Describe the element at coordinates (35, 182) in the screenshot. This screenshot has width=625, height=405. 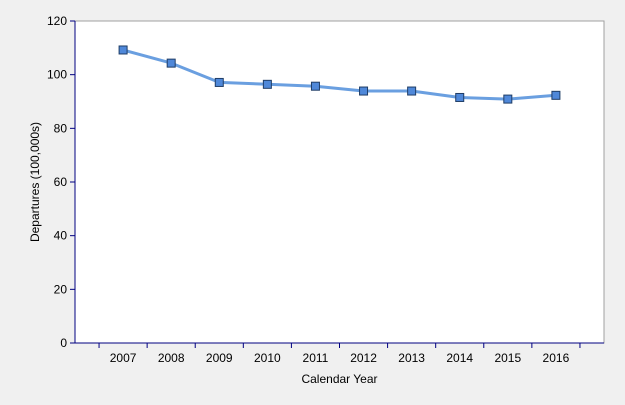
I see `y-axis-label: Departures (100,000s)` at that location.